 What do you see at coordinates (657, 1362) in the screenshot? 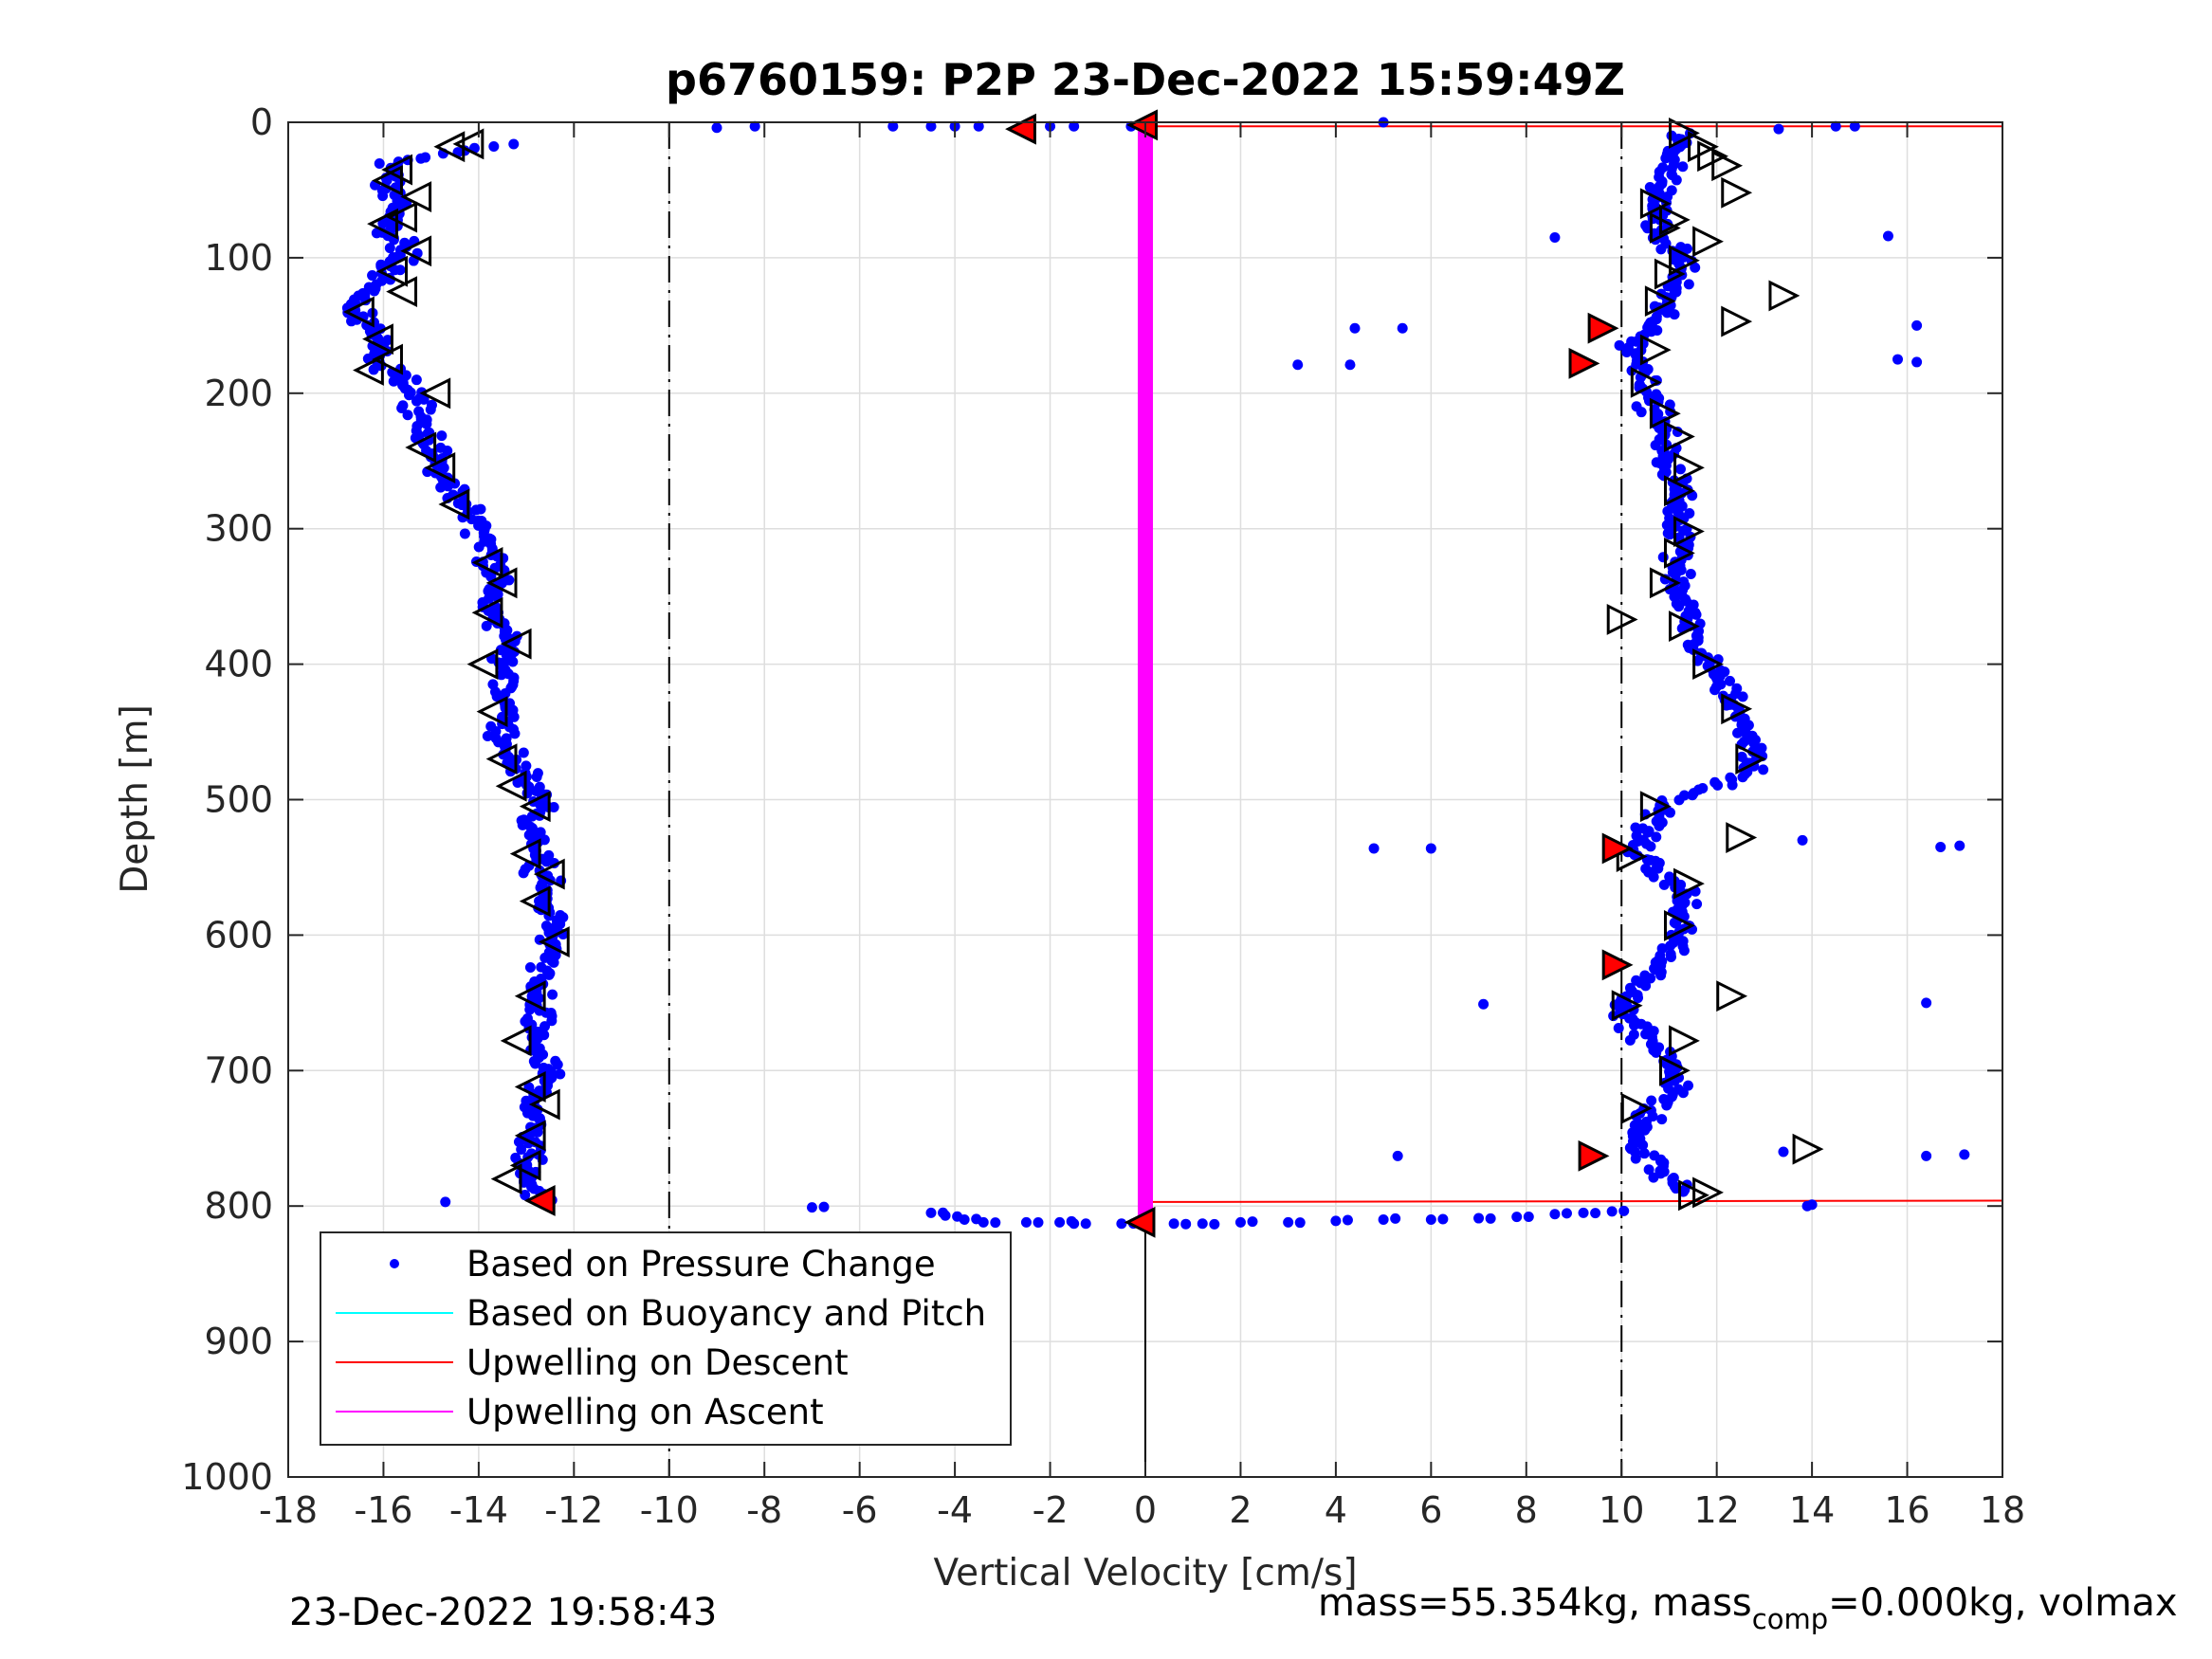
I see `legend-label: Upwelling on Descent` at bounding box center [657, 1362].